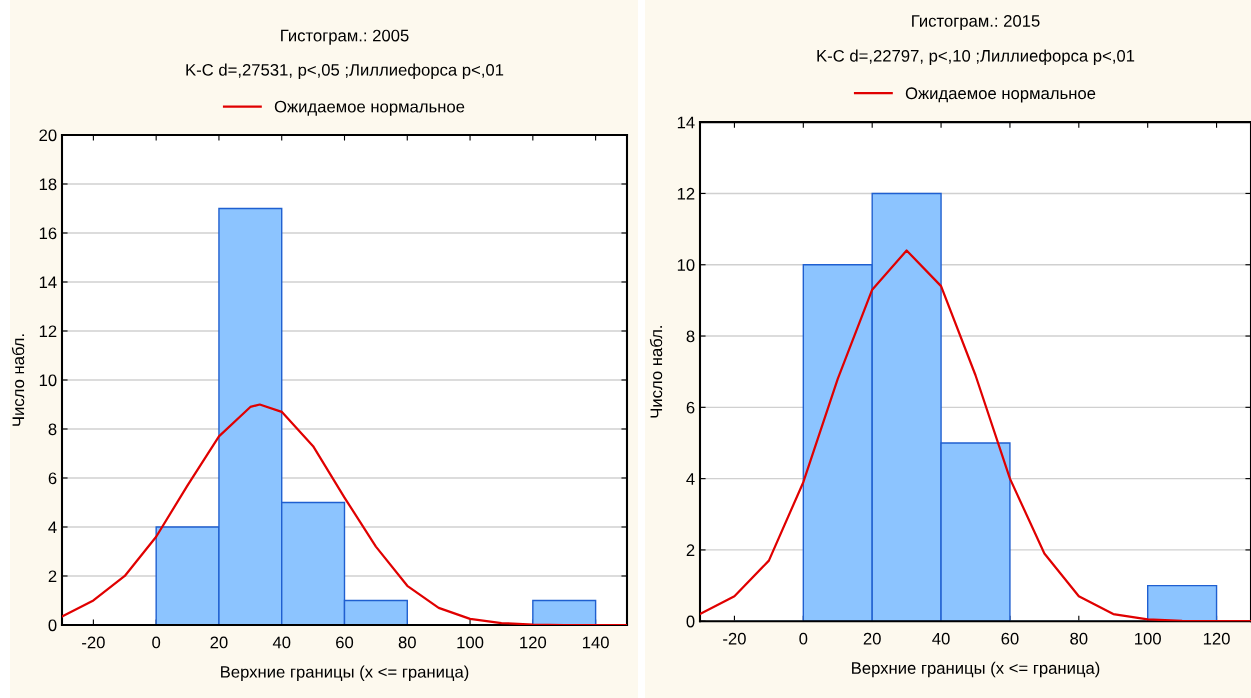 This screenshot has height=698, width=1251. What do you see at coordinates (48, 135) in the screenshot?
I see `y-tick-label: 20` at bounding box center [48, 135].